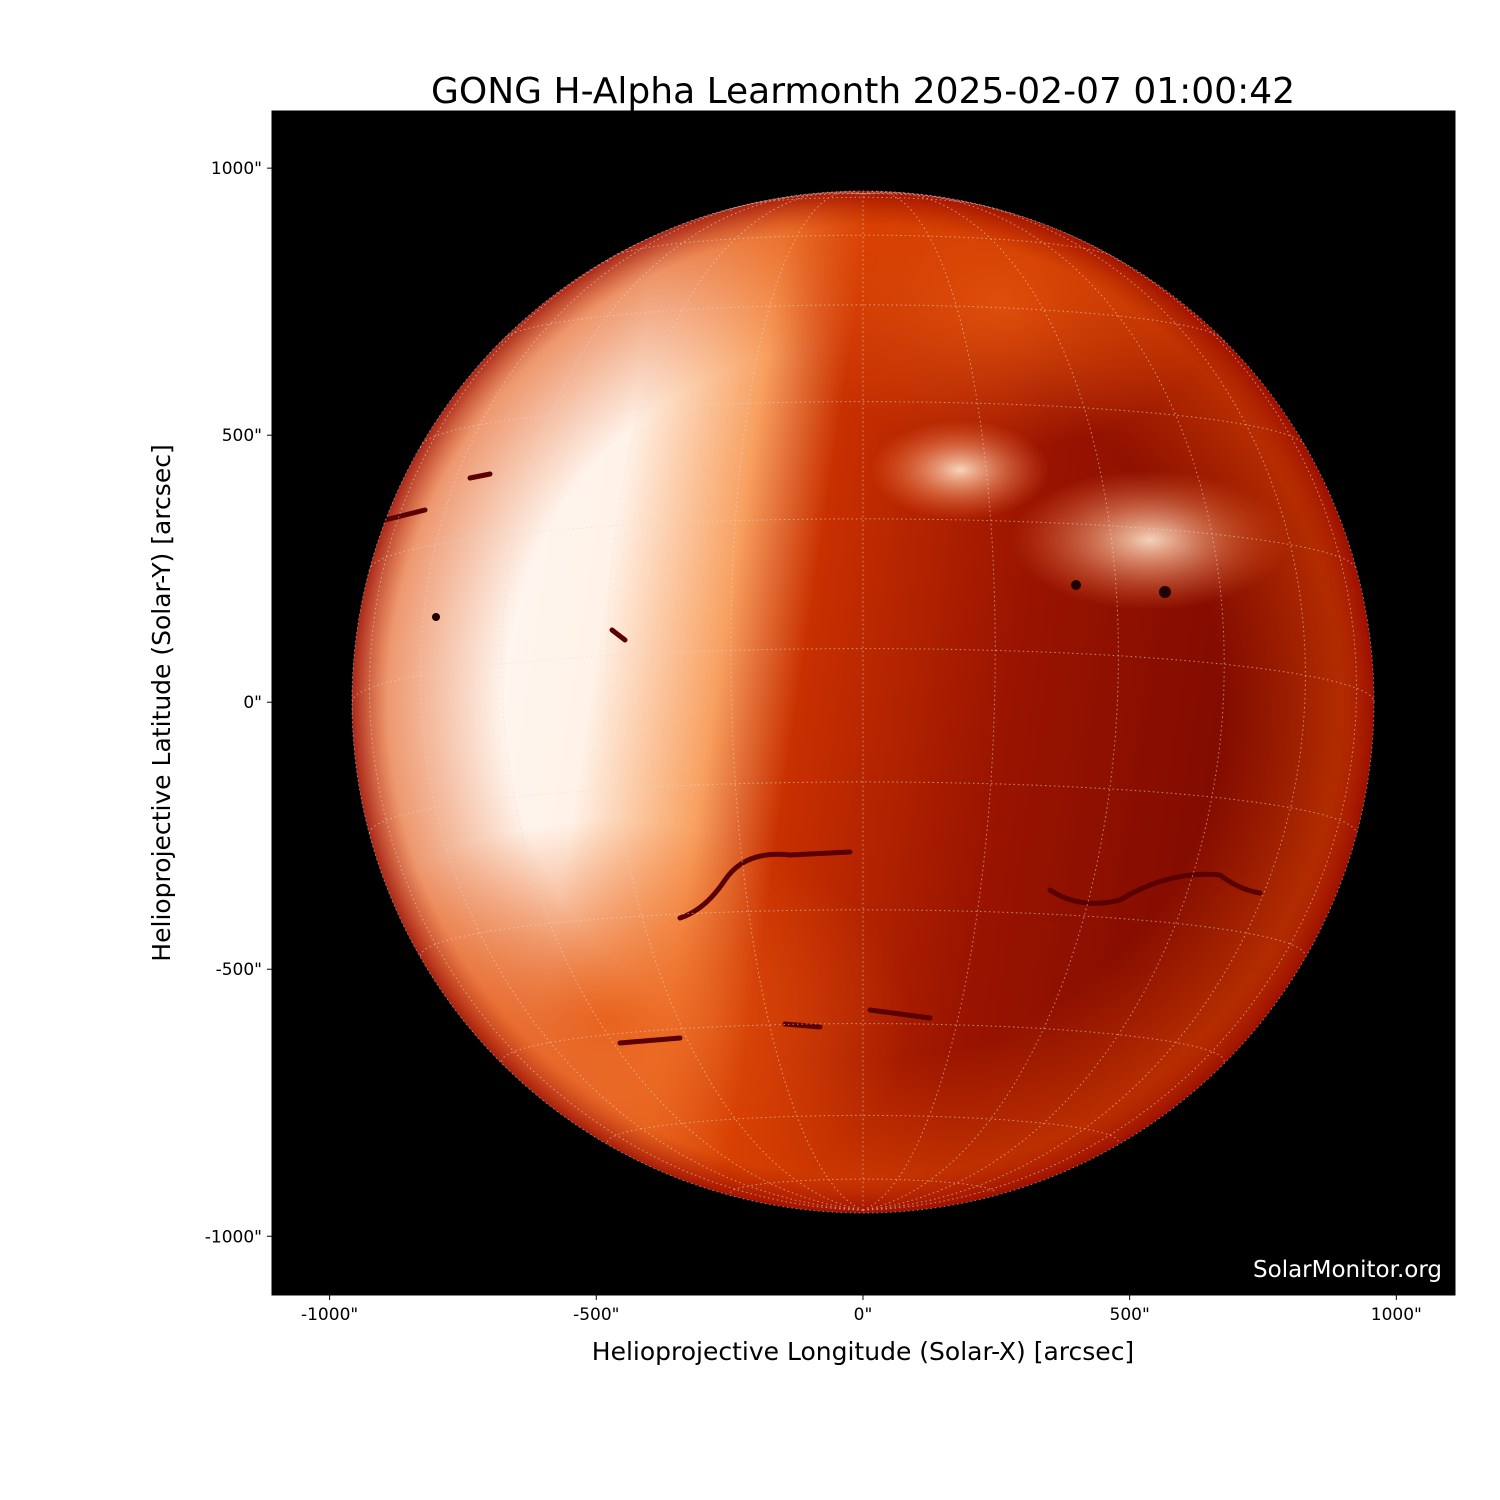 This screenshot has width=1500, height=1500. Describe the element at coordinates (236, 169) in the screenshot. I see `y-tick-label: 1000"` at that location.